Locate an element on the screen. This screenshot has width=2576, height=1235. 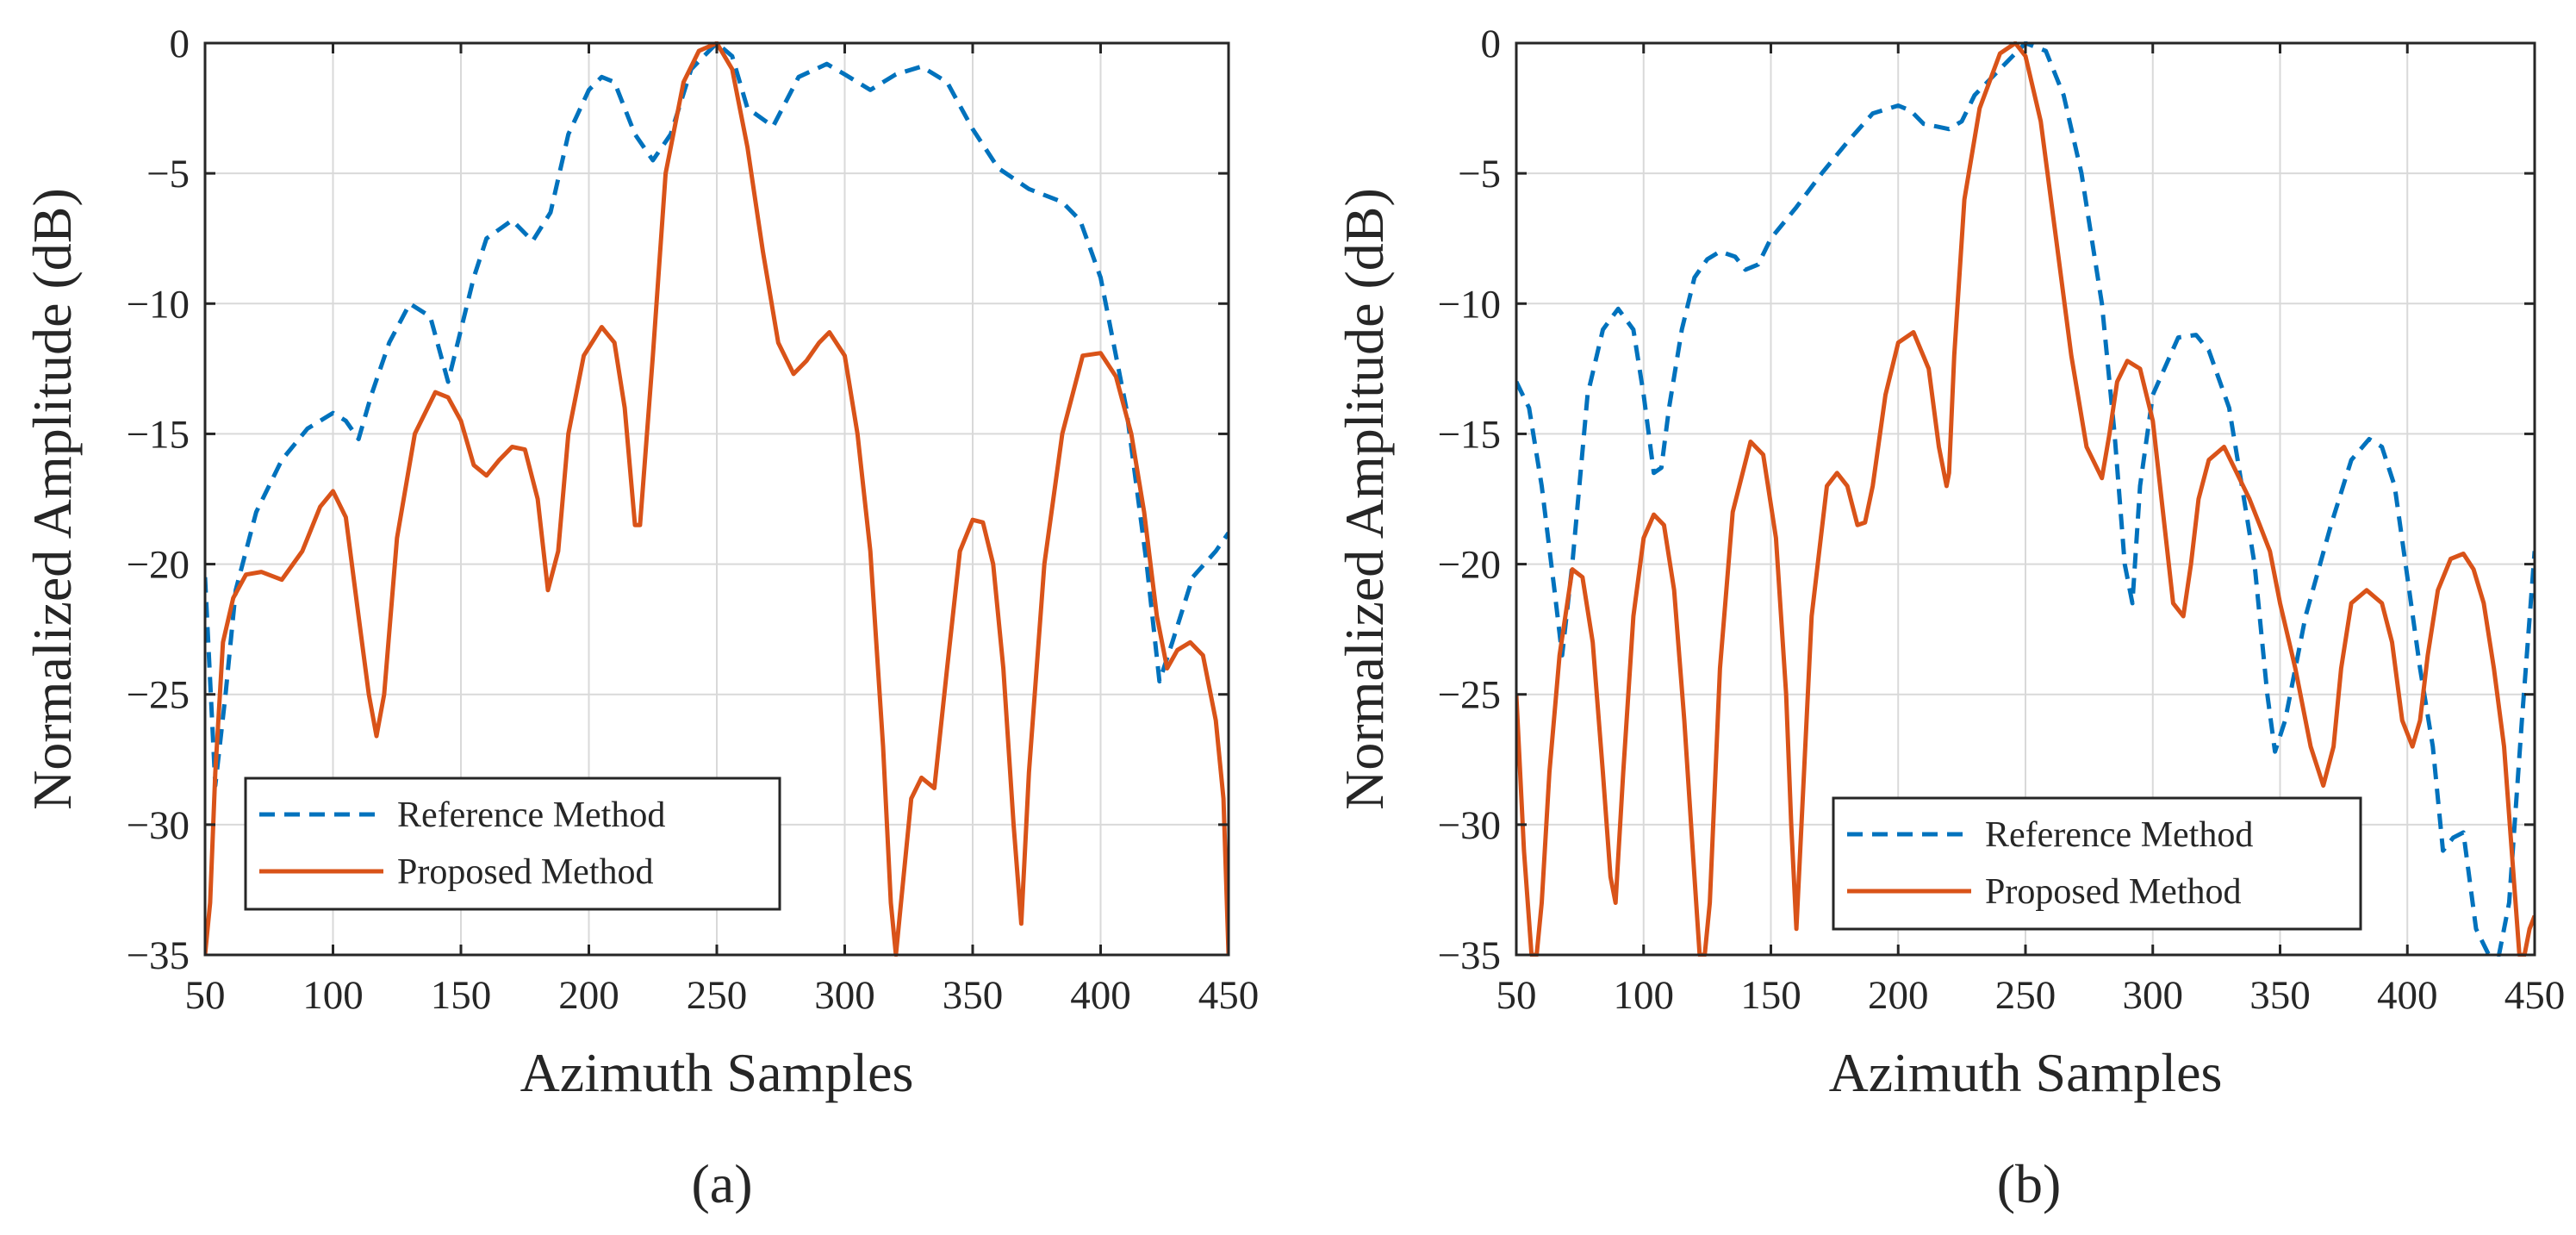
panel-label: (a) is located at coordinates (722, 1183).